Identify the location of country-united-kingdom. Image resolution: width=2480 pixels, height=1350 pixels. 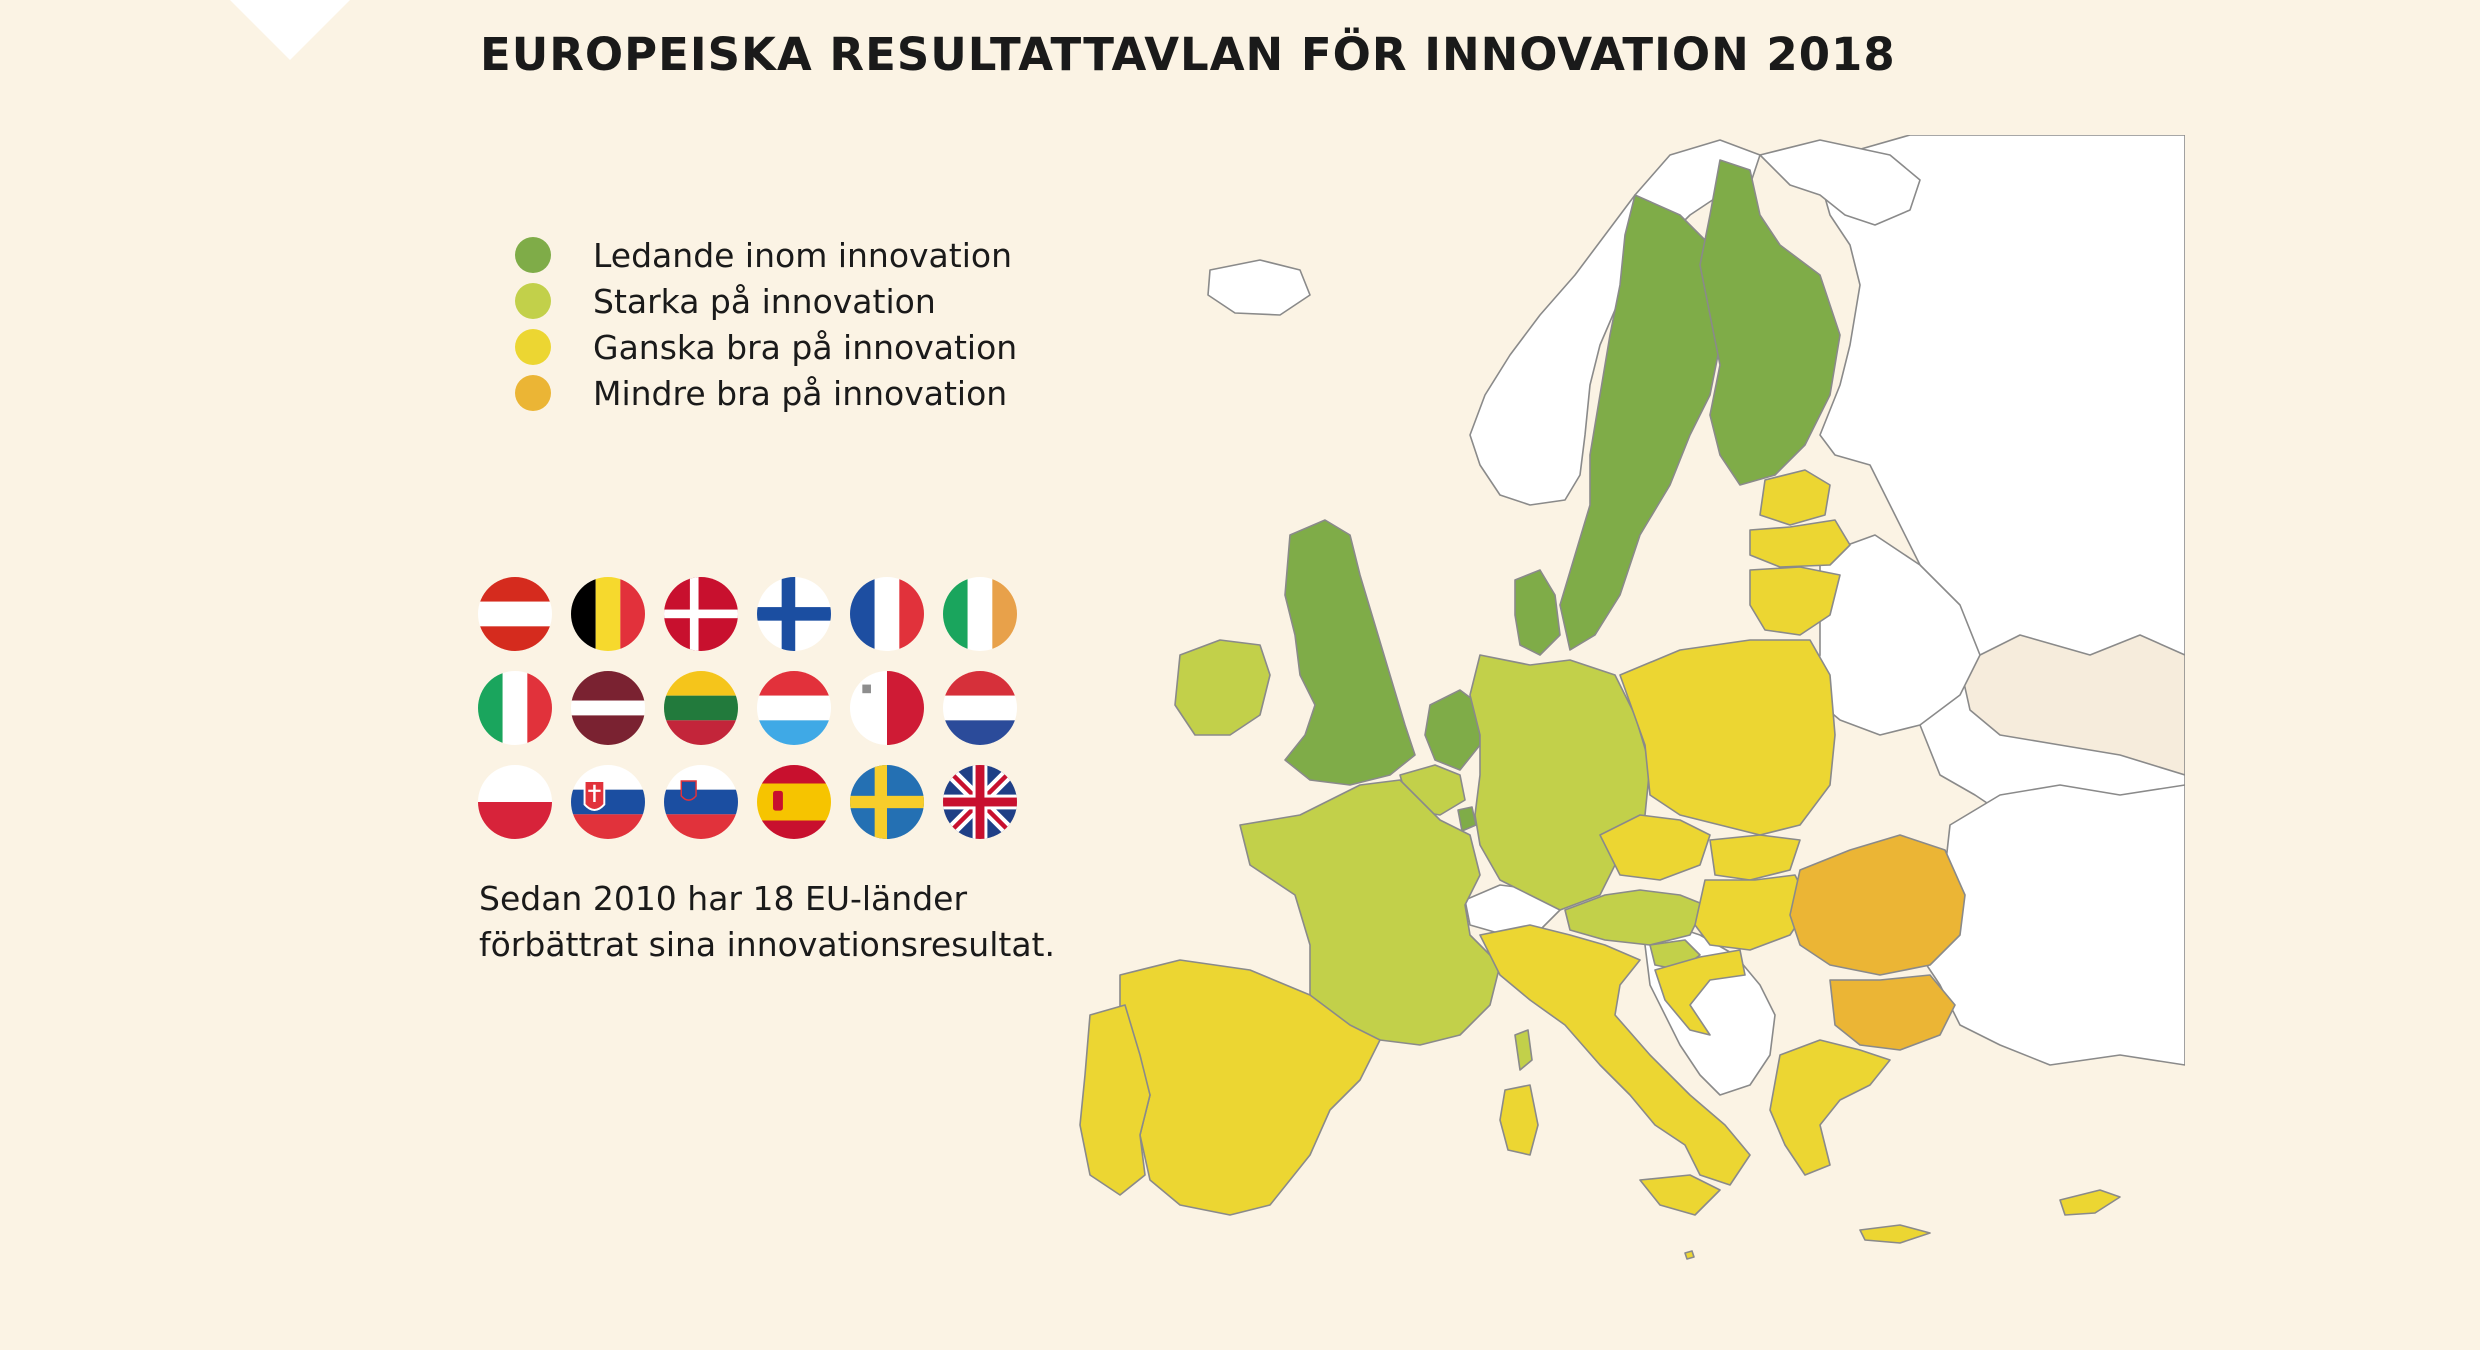
(1350, 652).